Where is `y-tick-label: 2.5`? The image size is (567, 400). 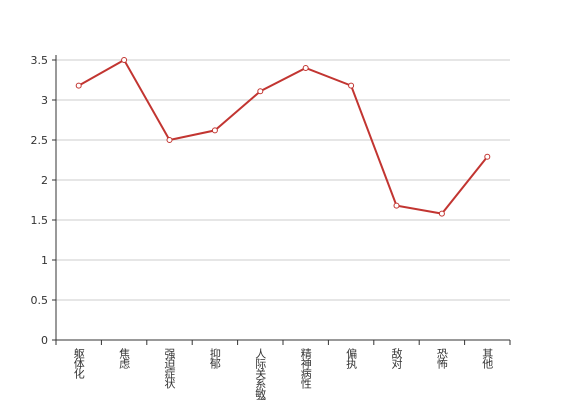 y-tick-label: 2.5 is located at coordinates (40, 140).